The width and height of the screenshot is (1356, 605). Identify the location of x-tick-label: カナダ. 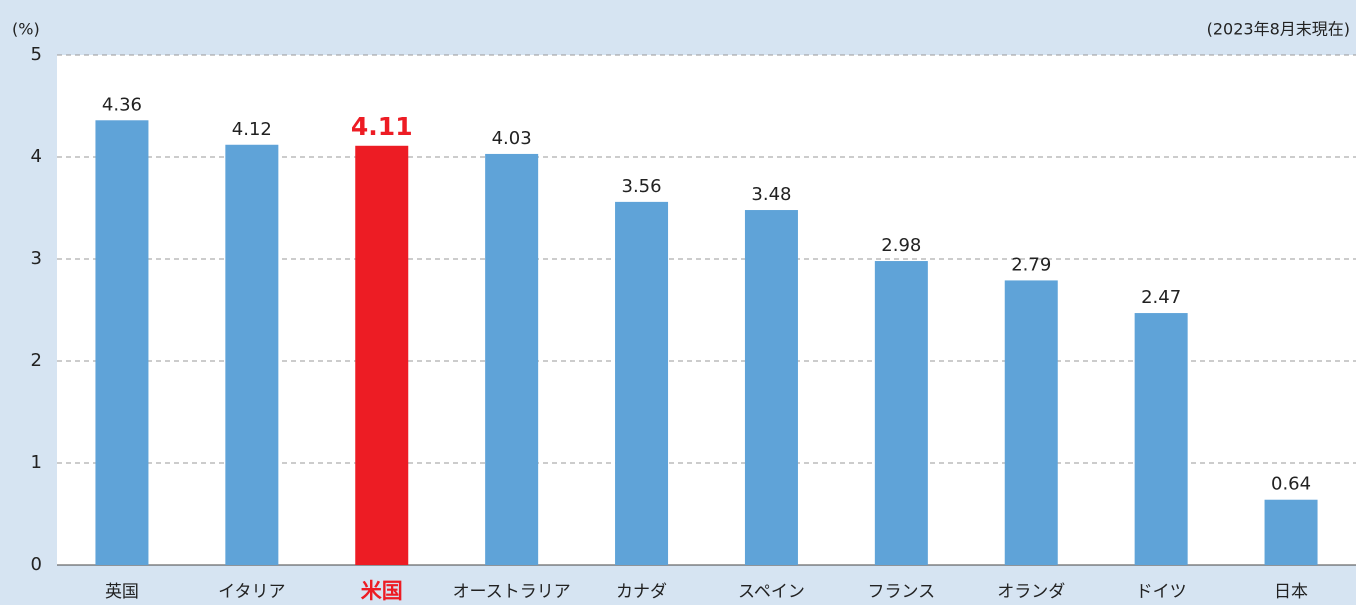
(641, 592).